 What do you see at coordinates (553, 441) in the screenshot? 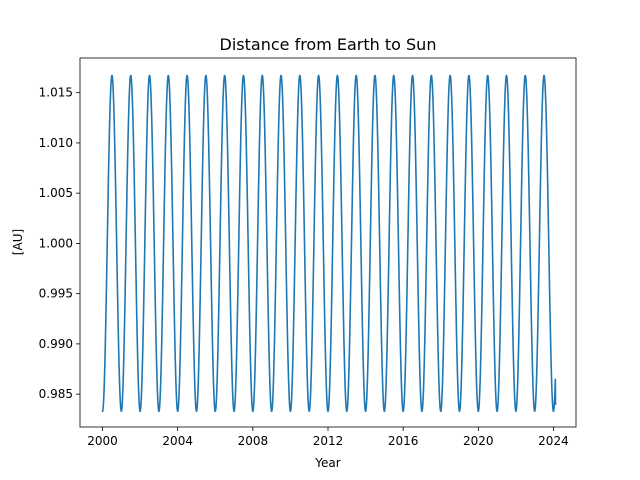
I see `x-tick-label: 2024` at bounding box center [553, 441].